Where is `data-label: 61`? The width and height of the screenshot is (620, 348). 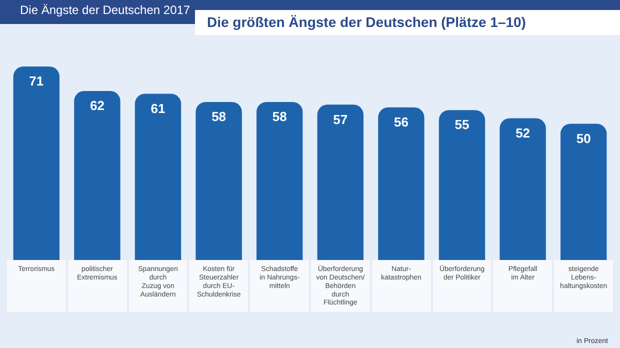 data-label: 61 is located at coordinates (158, 108).